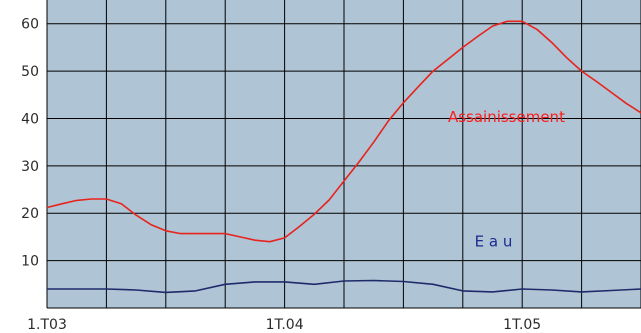 The image size is (641, 333). I want to click on y-tick-label: 40, so click(30, 119).